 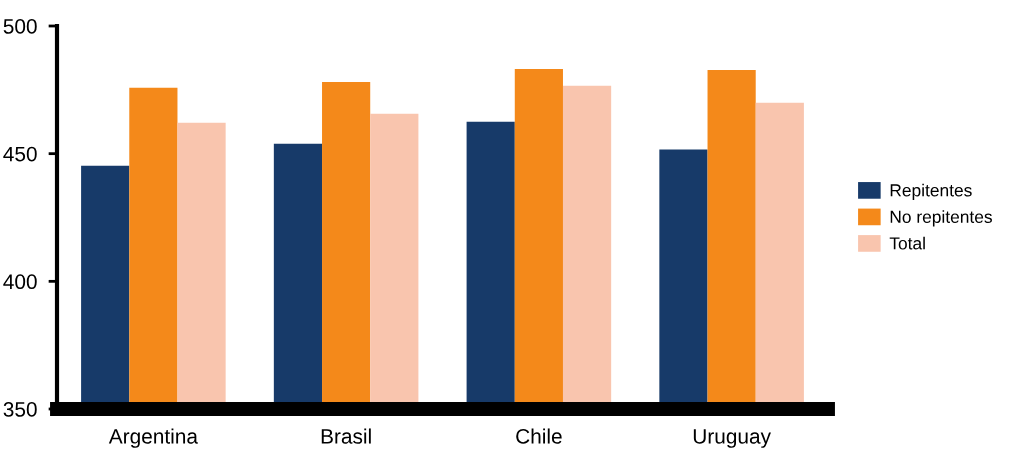 What do you see at coordinates (346, 436) in the screenshot?
I see `x-tick-label: Brasil` at bounding box center [346, 436].